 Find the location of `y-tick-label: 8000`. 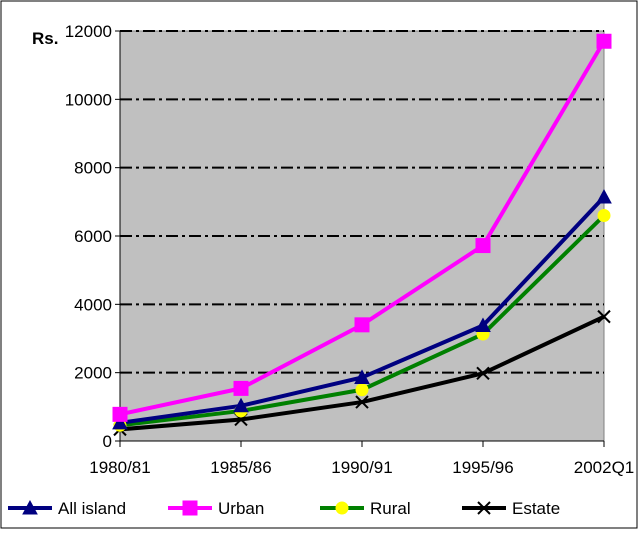

y-tick-label: 8000 is located at coordinates (93, 168).